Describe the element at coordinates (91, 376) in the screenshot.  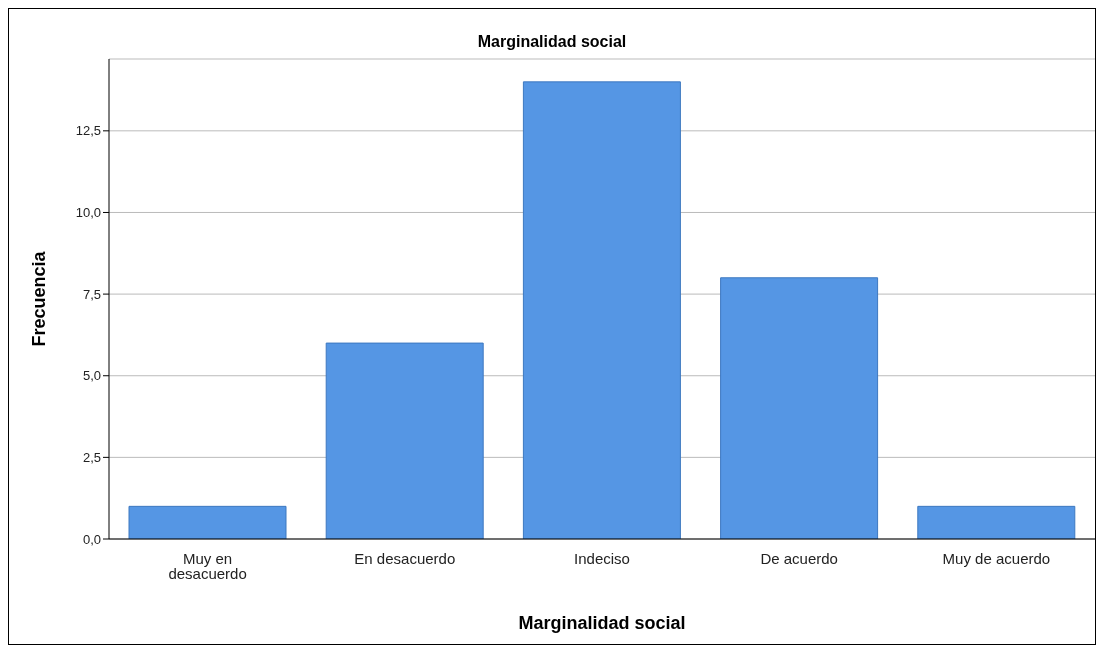
I see `y-tick-label: 5,0` at that location.